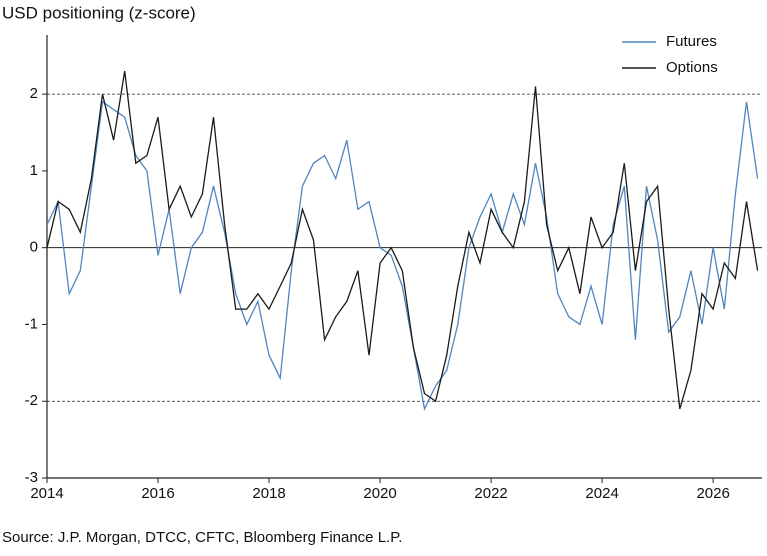 The image size is (767, 556). Describe the element at coordinates (34, 247) in the screenshot. I see `y-tick-label: 0` at that location.